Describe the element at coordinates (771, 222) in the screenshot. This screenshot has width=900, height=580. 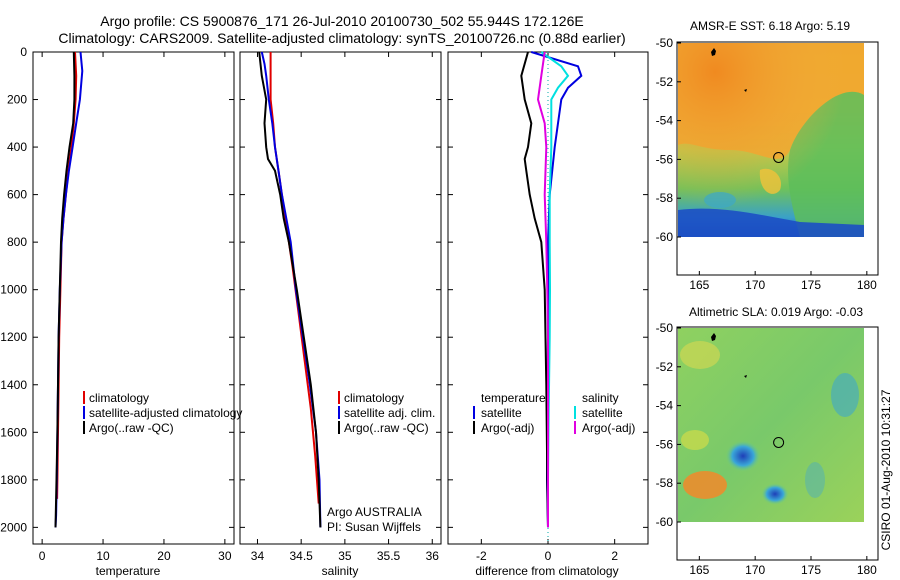
I see `sst-cold-region` at that location.